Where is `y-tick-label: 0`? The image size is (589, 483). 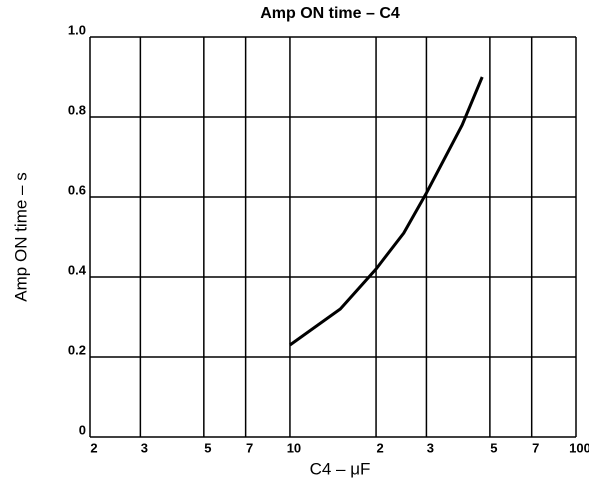
y-tick-label: 0 is located at coordinates (82, 429).